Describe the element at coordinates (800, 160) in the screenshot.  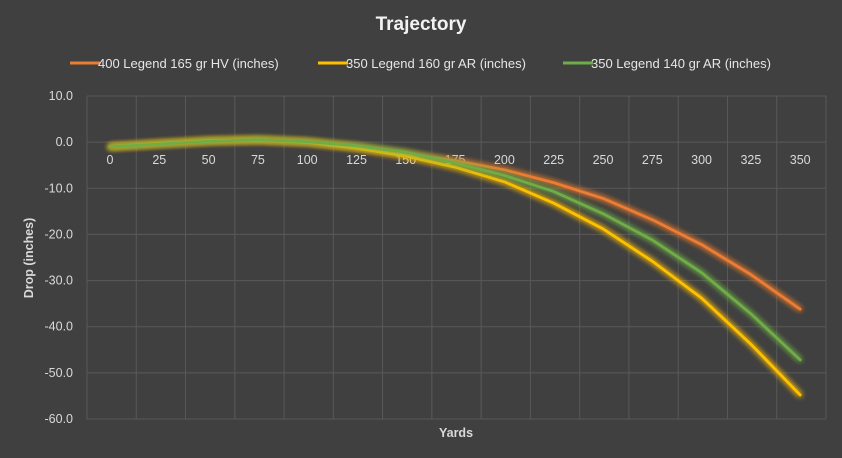
I see `x-tick-label: 350` at that location.